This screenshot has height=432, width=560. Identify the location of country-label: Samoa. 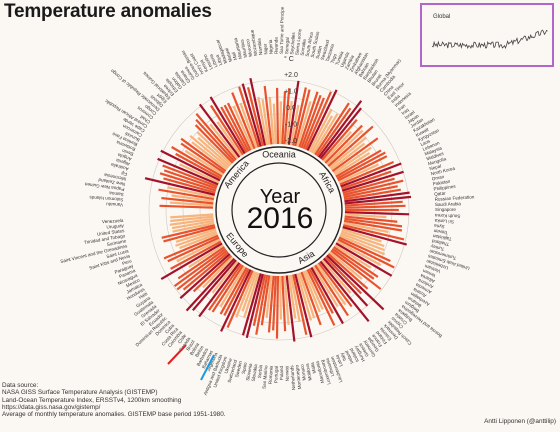
(116, 194).